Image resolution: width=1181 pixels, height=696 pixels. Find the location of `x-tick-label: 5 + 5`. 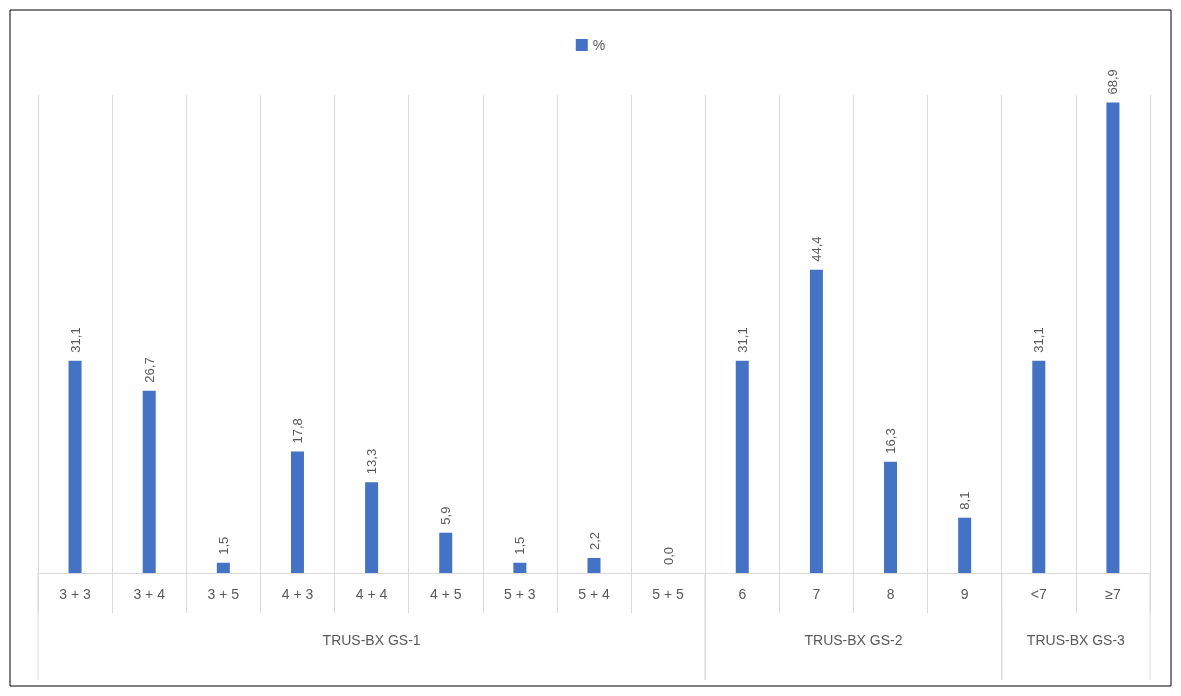

x-tick-label: 5 + 5 is located at coordinates (668, 594).